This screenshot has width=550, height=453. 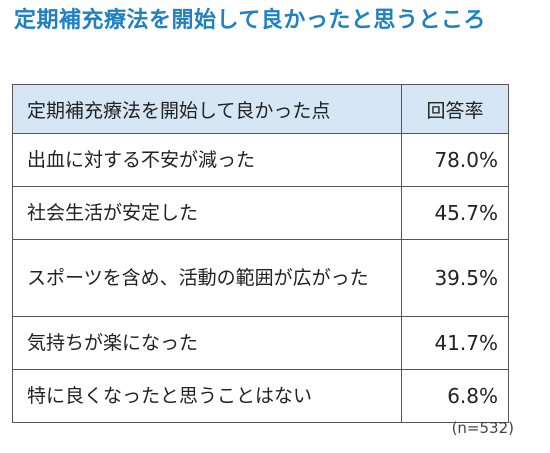 I want to click on row-item: 出血に対する不安が減った, so click(x=207, y=160).